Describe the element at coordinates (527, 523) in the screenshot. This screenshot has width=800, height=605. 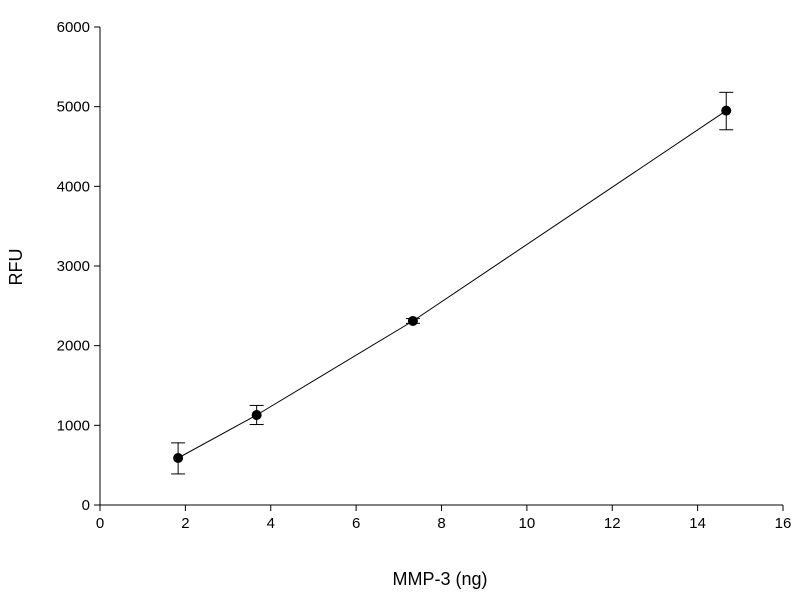
I see `x-tick-label: 10` at that location.